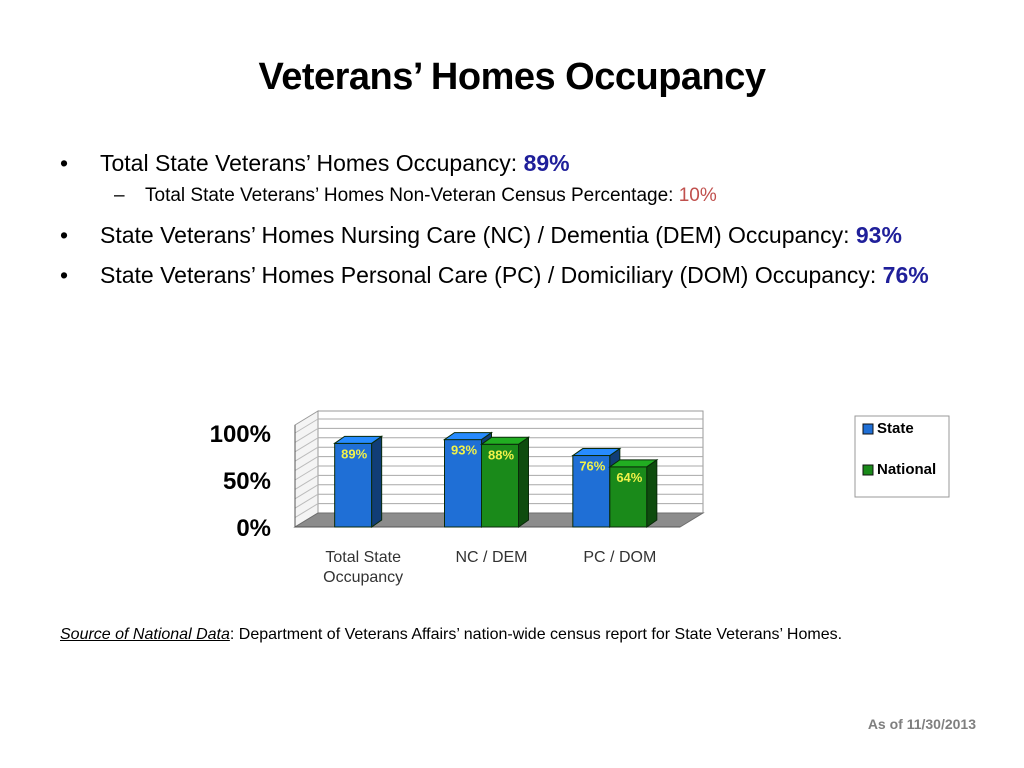  What do you see at coordinates (592, 466) in the screenshot?
I see `bar-data-label: 76%` at bounding box center [592, 466].